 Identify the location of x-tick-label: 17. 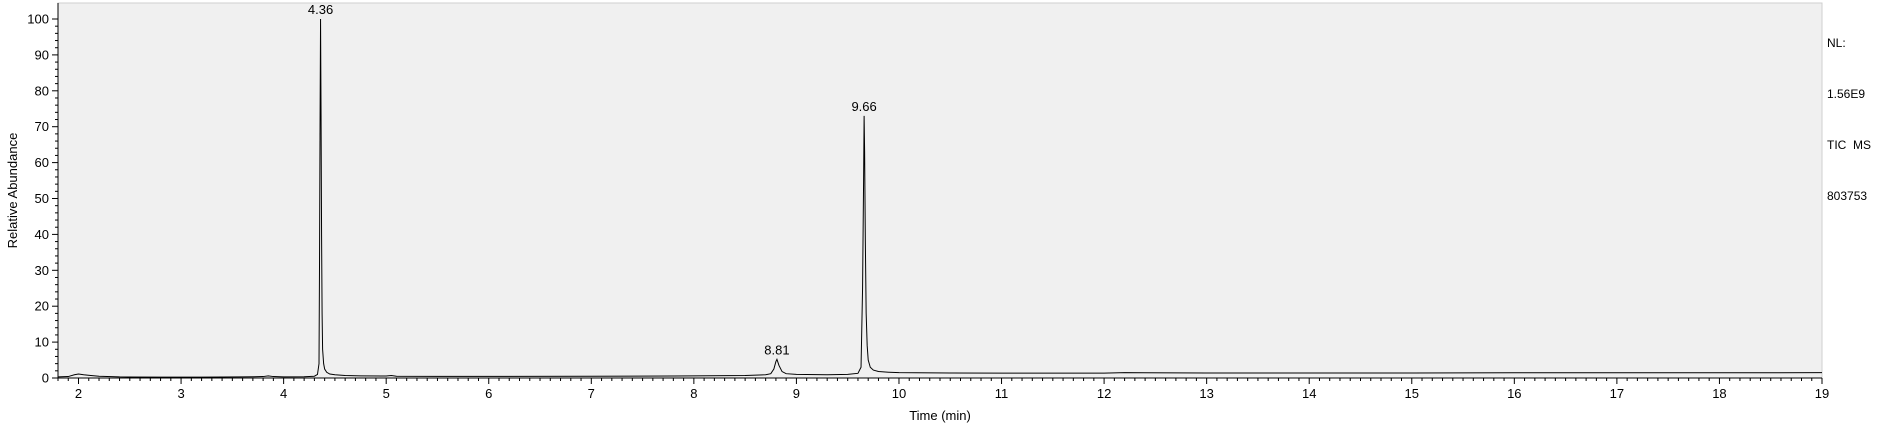
(1617, 393).